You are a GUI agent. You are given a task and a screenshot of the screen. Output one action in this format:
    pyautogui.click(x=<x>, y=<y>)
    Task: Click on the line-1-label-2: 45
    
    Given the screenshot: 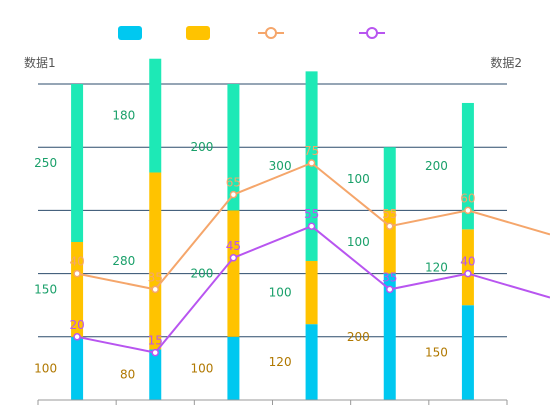 What is the action you would take?
    pyautogui.click(x=233, y=246)
    